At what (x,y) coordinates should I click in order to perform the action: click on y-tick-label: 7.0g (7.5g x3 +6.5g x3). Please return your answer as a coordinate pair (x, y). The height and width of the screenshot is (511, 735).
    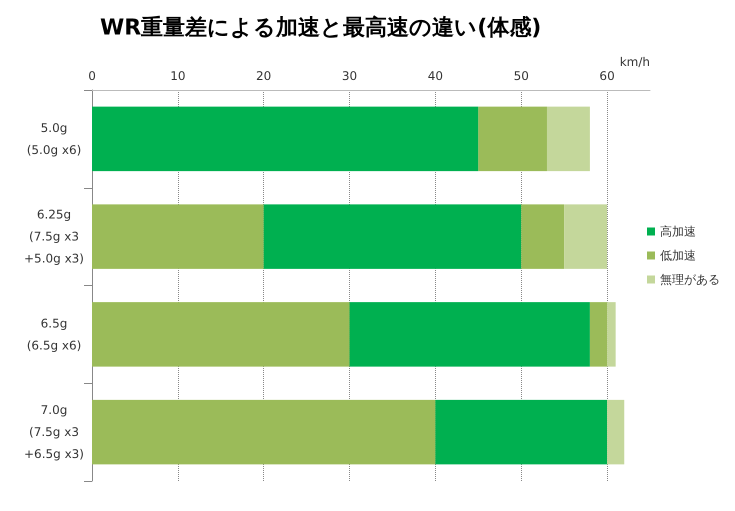
    Looking at the image, I should click on (54, 432).